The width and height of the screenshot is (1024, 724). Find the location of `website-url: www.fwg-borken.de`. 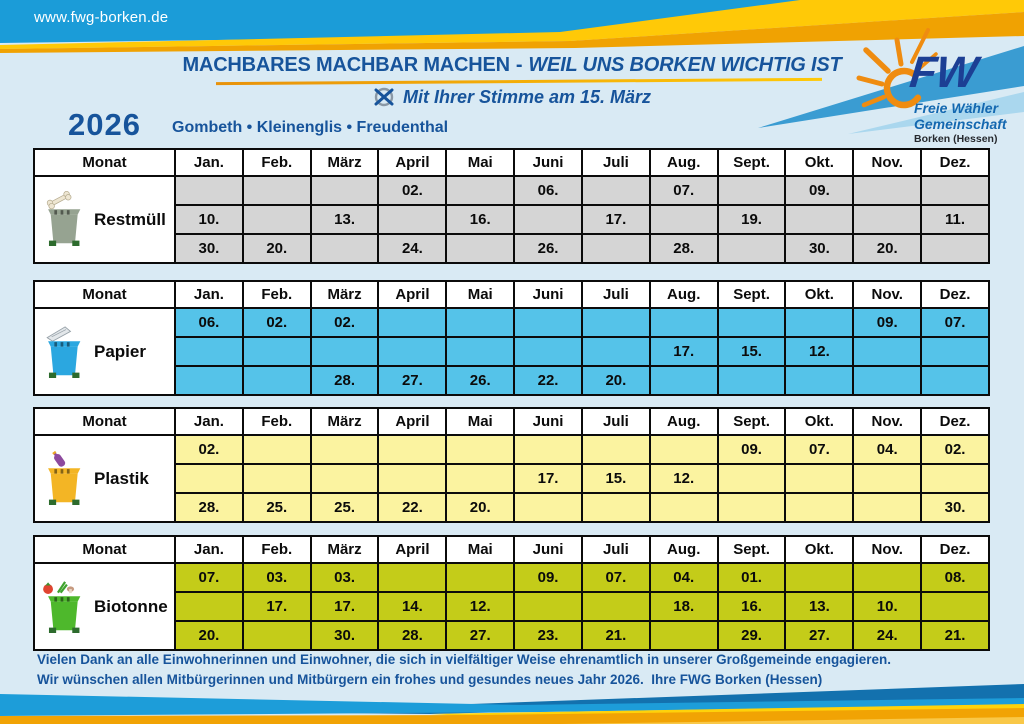

website-url: www.fwg-borken.de is located at coordinates (101, 17).